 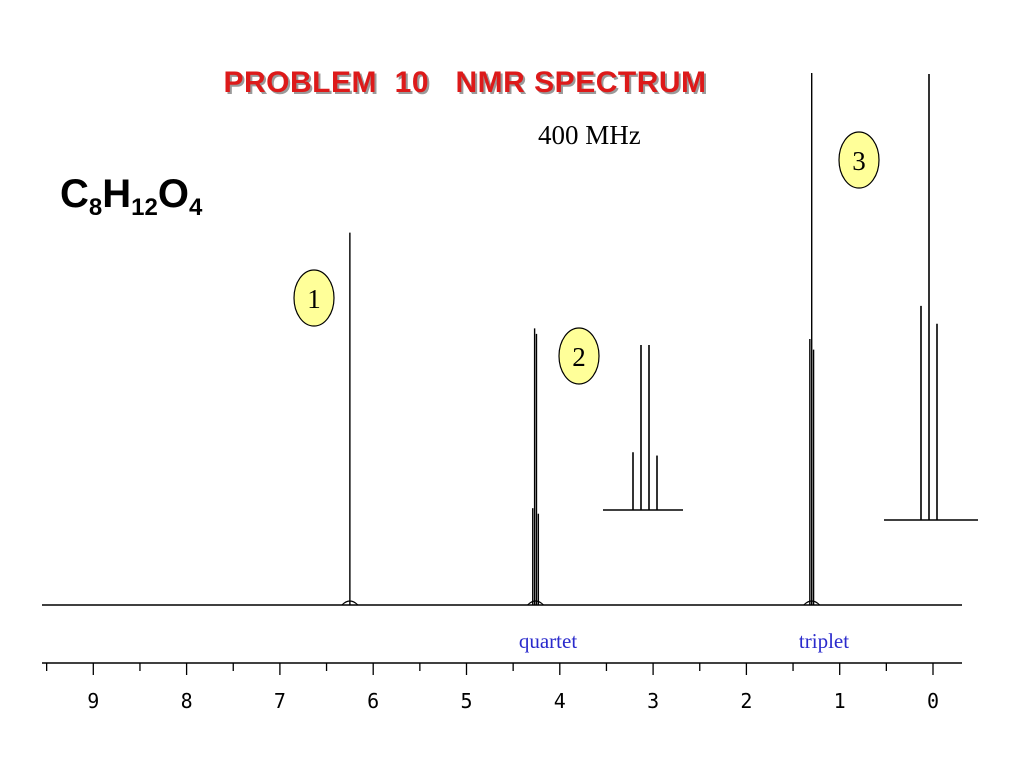 I want to click on formula-count-o: 4, so click(x=195, y=207).